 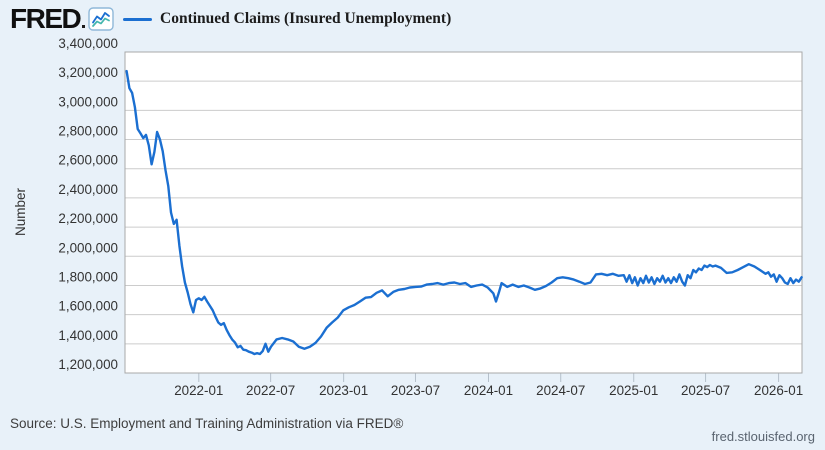 What do you see at coordinates (88, 43) in the screenshot?
I see `y-tick-label: 3,400,000` at bounding box center [88, 43].